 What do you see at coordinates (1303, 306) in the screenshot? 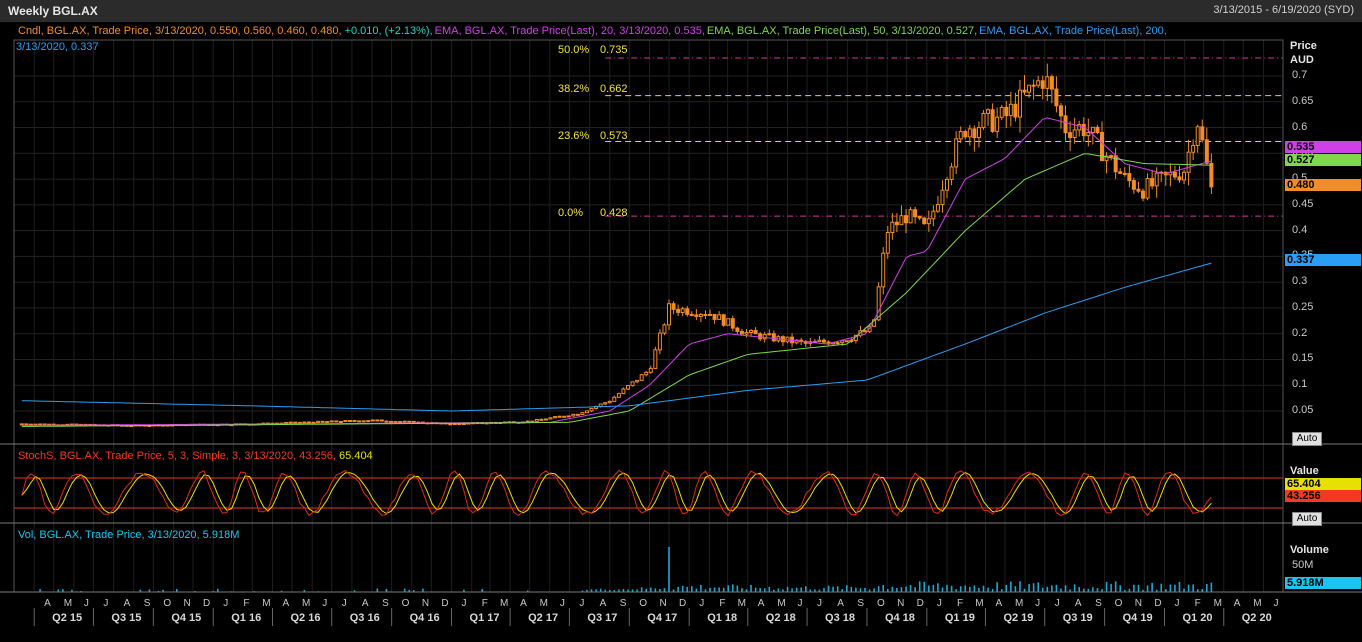
I see `price-tick: 0.25` at bounding box center [1303, 306].